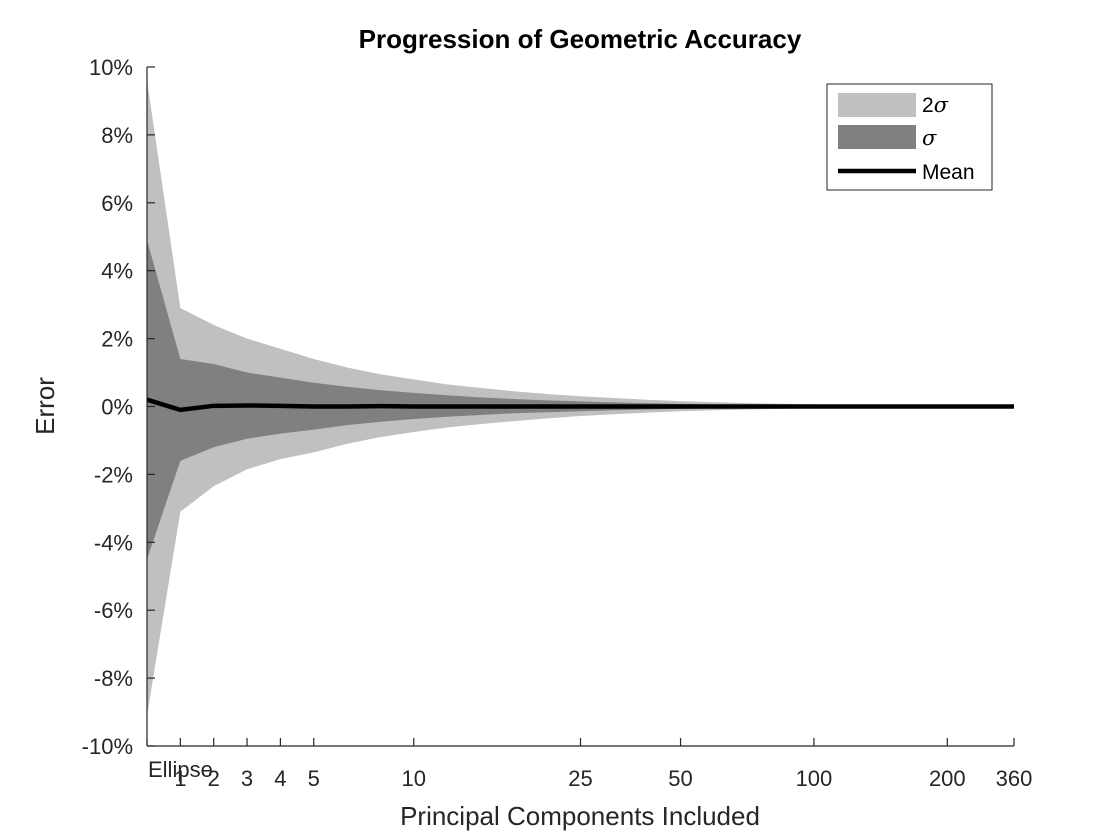  Describe the element at coordinates (111, 67) in the screenshot. I see `y-tick-label: 10%` at that location.